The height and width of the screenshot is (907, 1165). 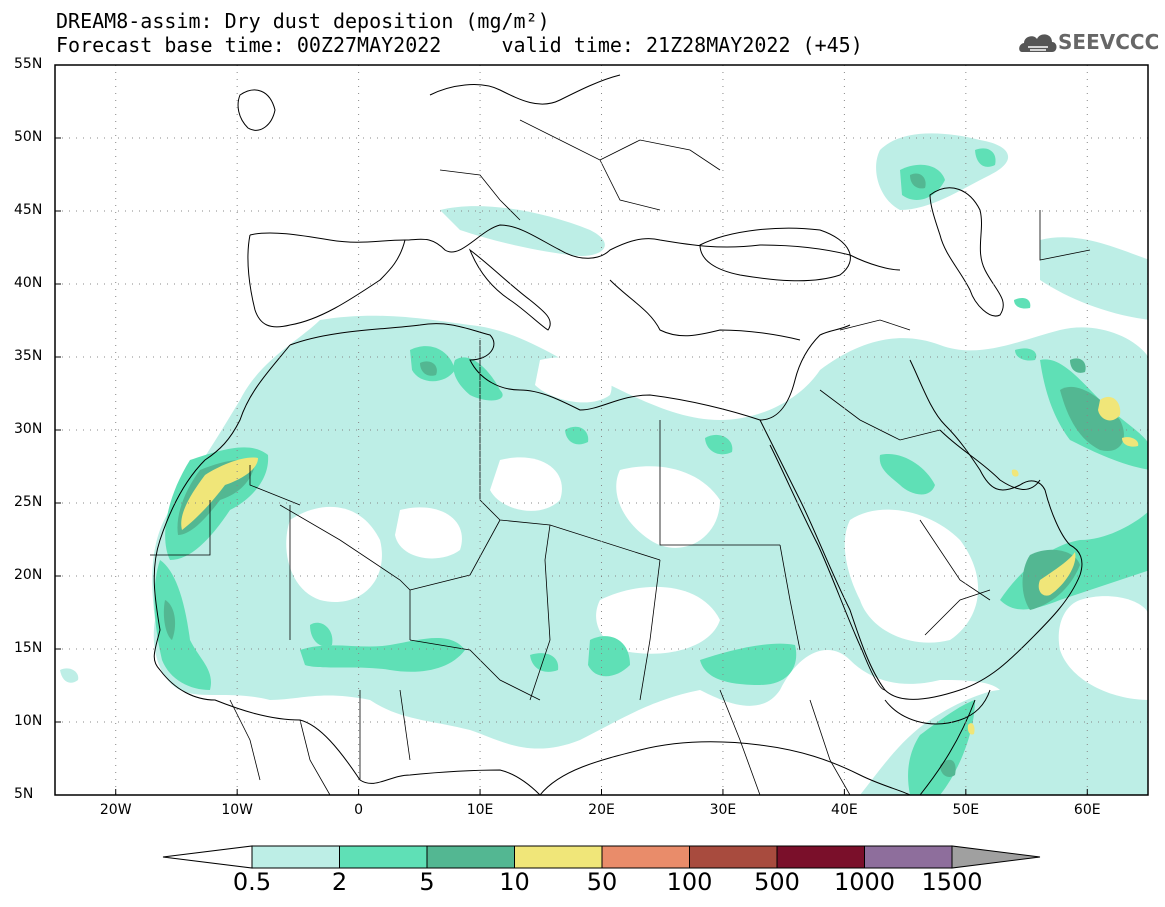 What do you see at coordinates (689, 882) in the screenshot?
I see `colorbar-label: 100` at bounding box center [689, 882].